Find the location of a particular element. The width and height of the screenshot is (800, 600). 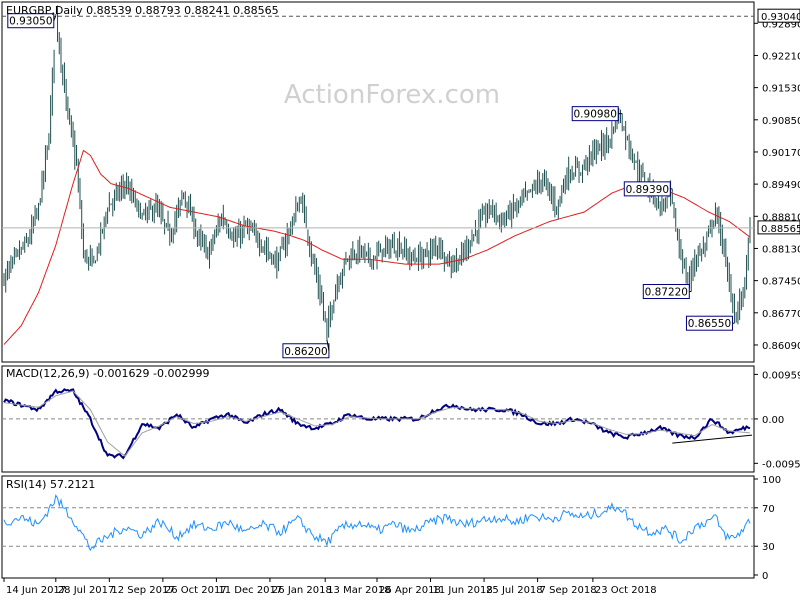

watermark: ActionForex.com is located at coordinates (392, 95).